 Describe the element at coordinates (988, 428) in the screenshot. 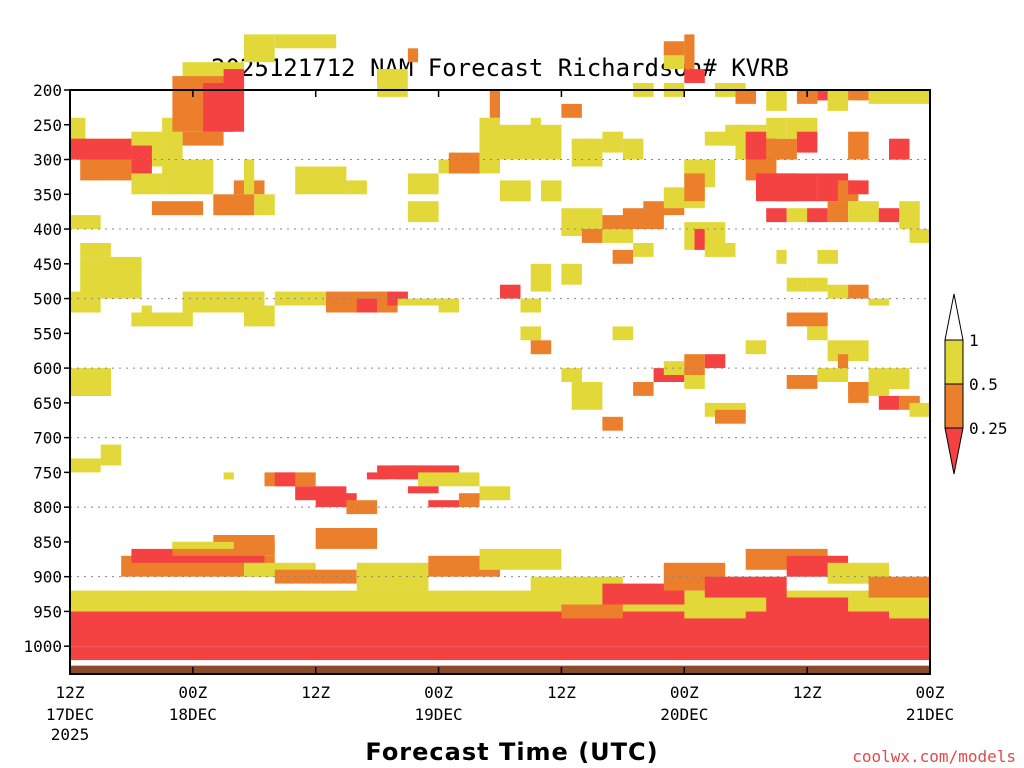

I see `legend-label: 0.25` at that location.